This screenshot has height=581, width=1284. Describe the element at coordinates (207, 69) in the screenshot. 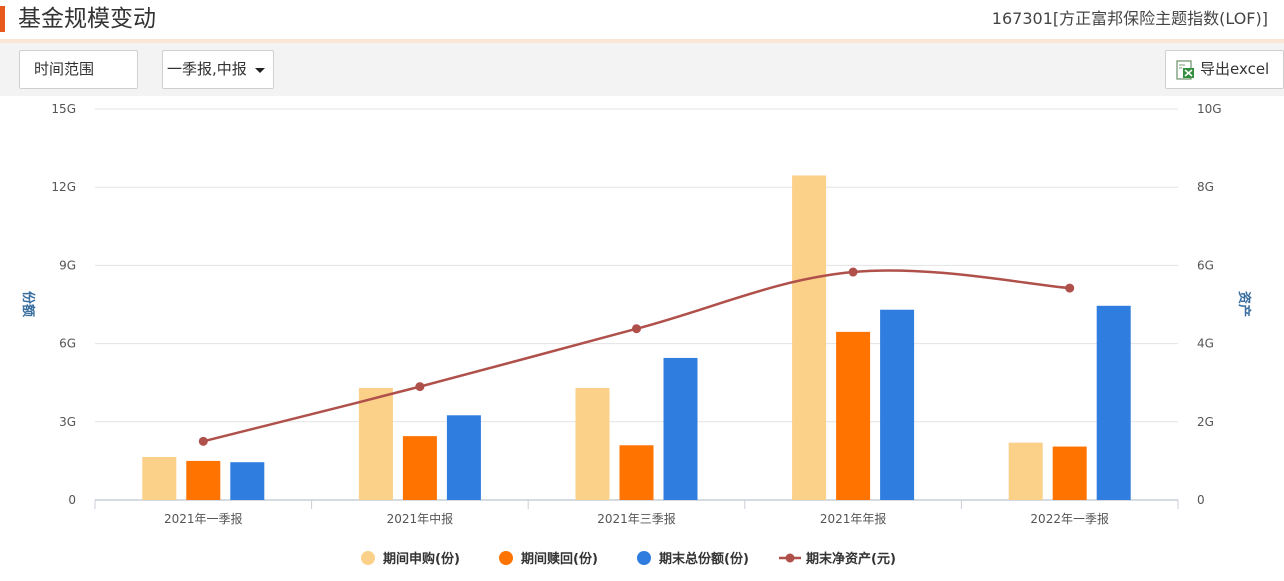

I see `period-select-value: 一季报,中报` at that location.